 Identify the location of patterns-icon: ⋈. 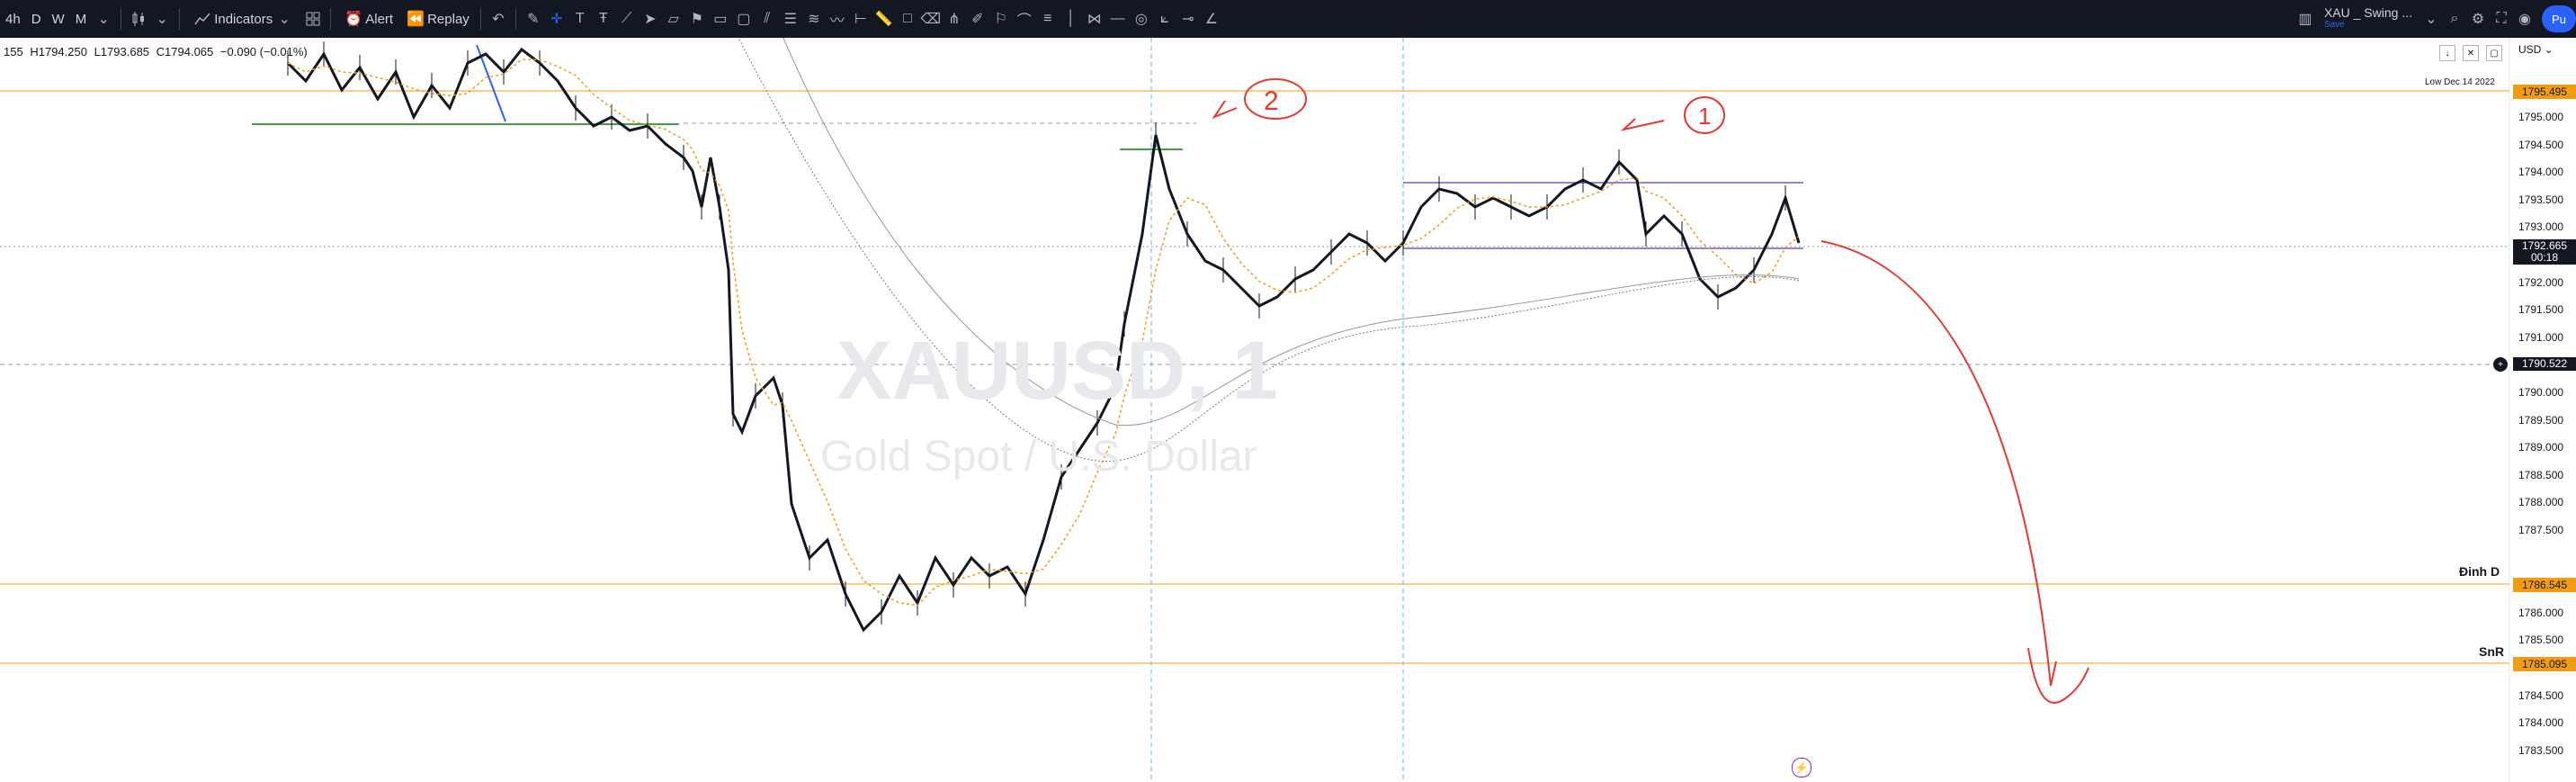
(1094, 19).